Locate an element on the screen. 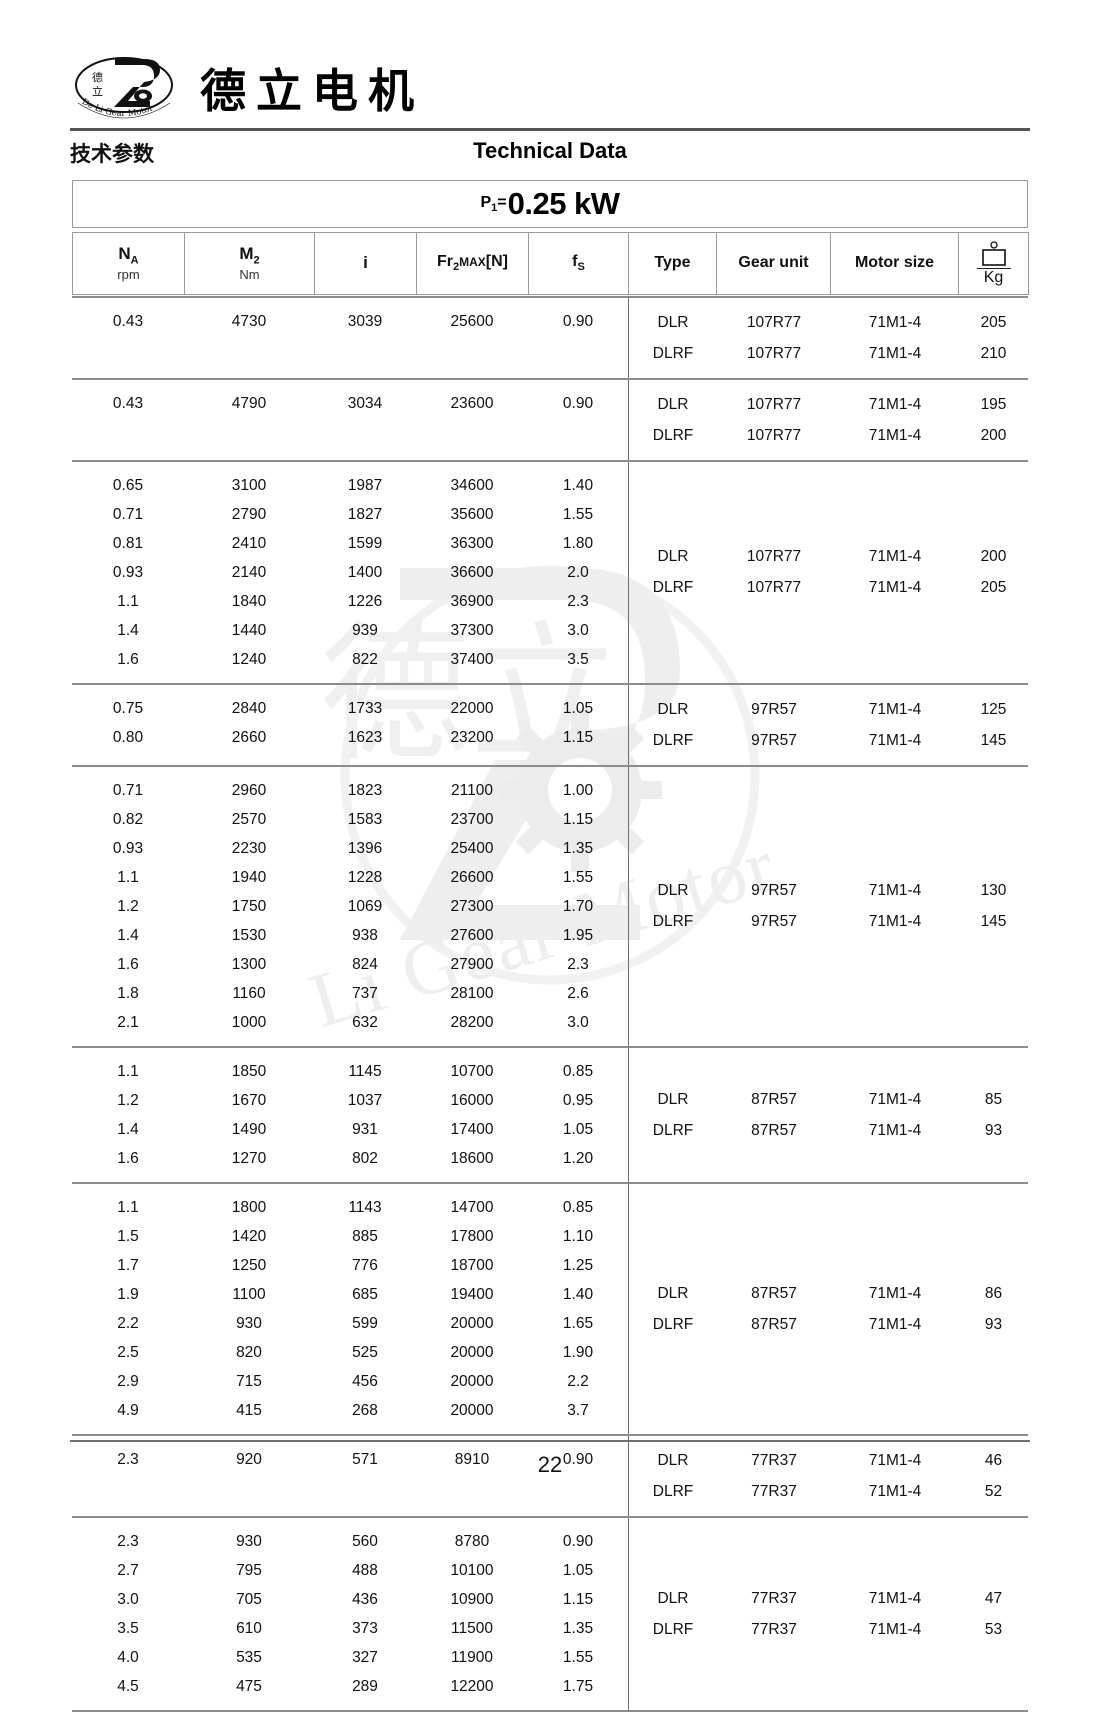 This screenshot has height=1712, width=1100. cell-i: 737 is located at coordinates (365, 993).